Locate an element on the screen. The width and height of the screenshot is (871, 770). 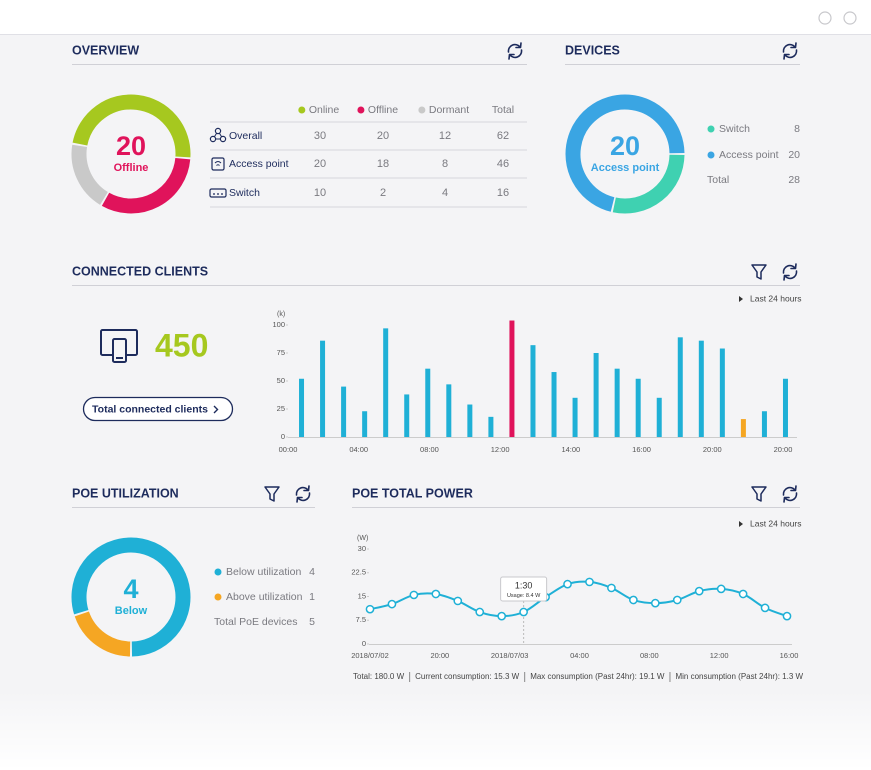
table-value: 10 is located at coordinates (320, 193).